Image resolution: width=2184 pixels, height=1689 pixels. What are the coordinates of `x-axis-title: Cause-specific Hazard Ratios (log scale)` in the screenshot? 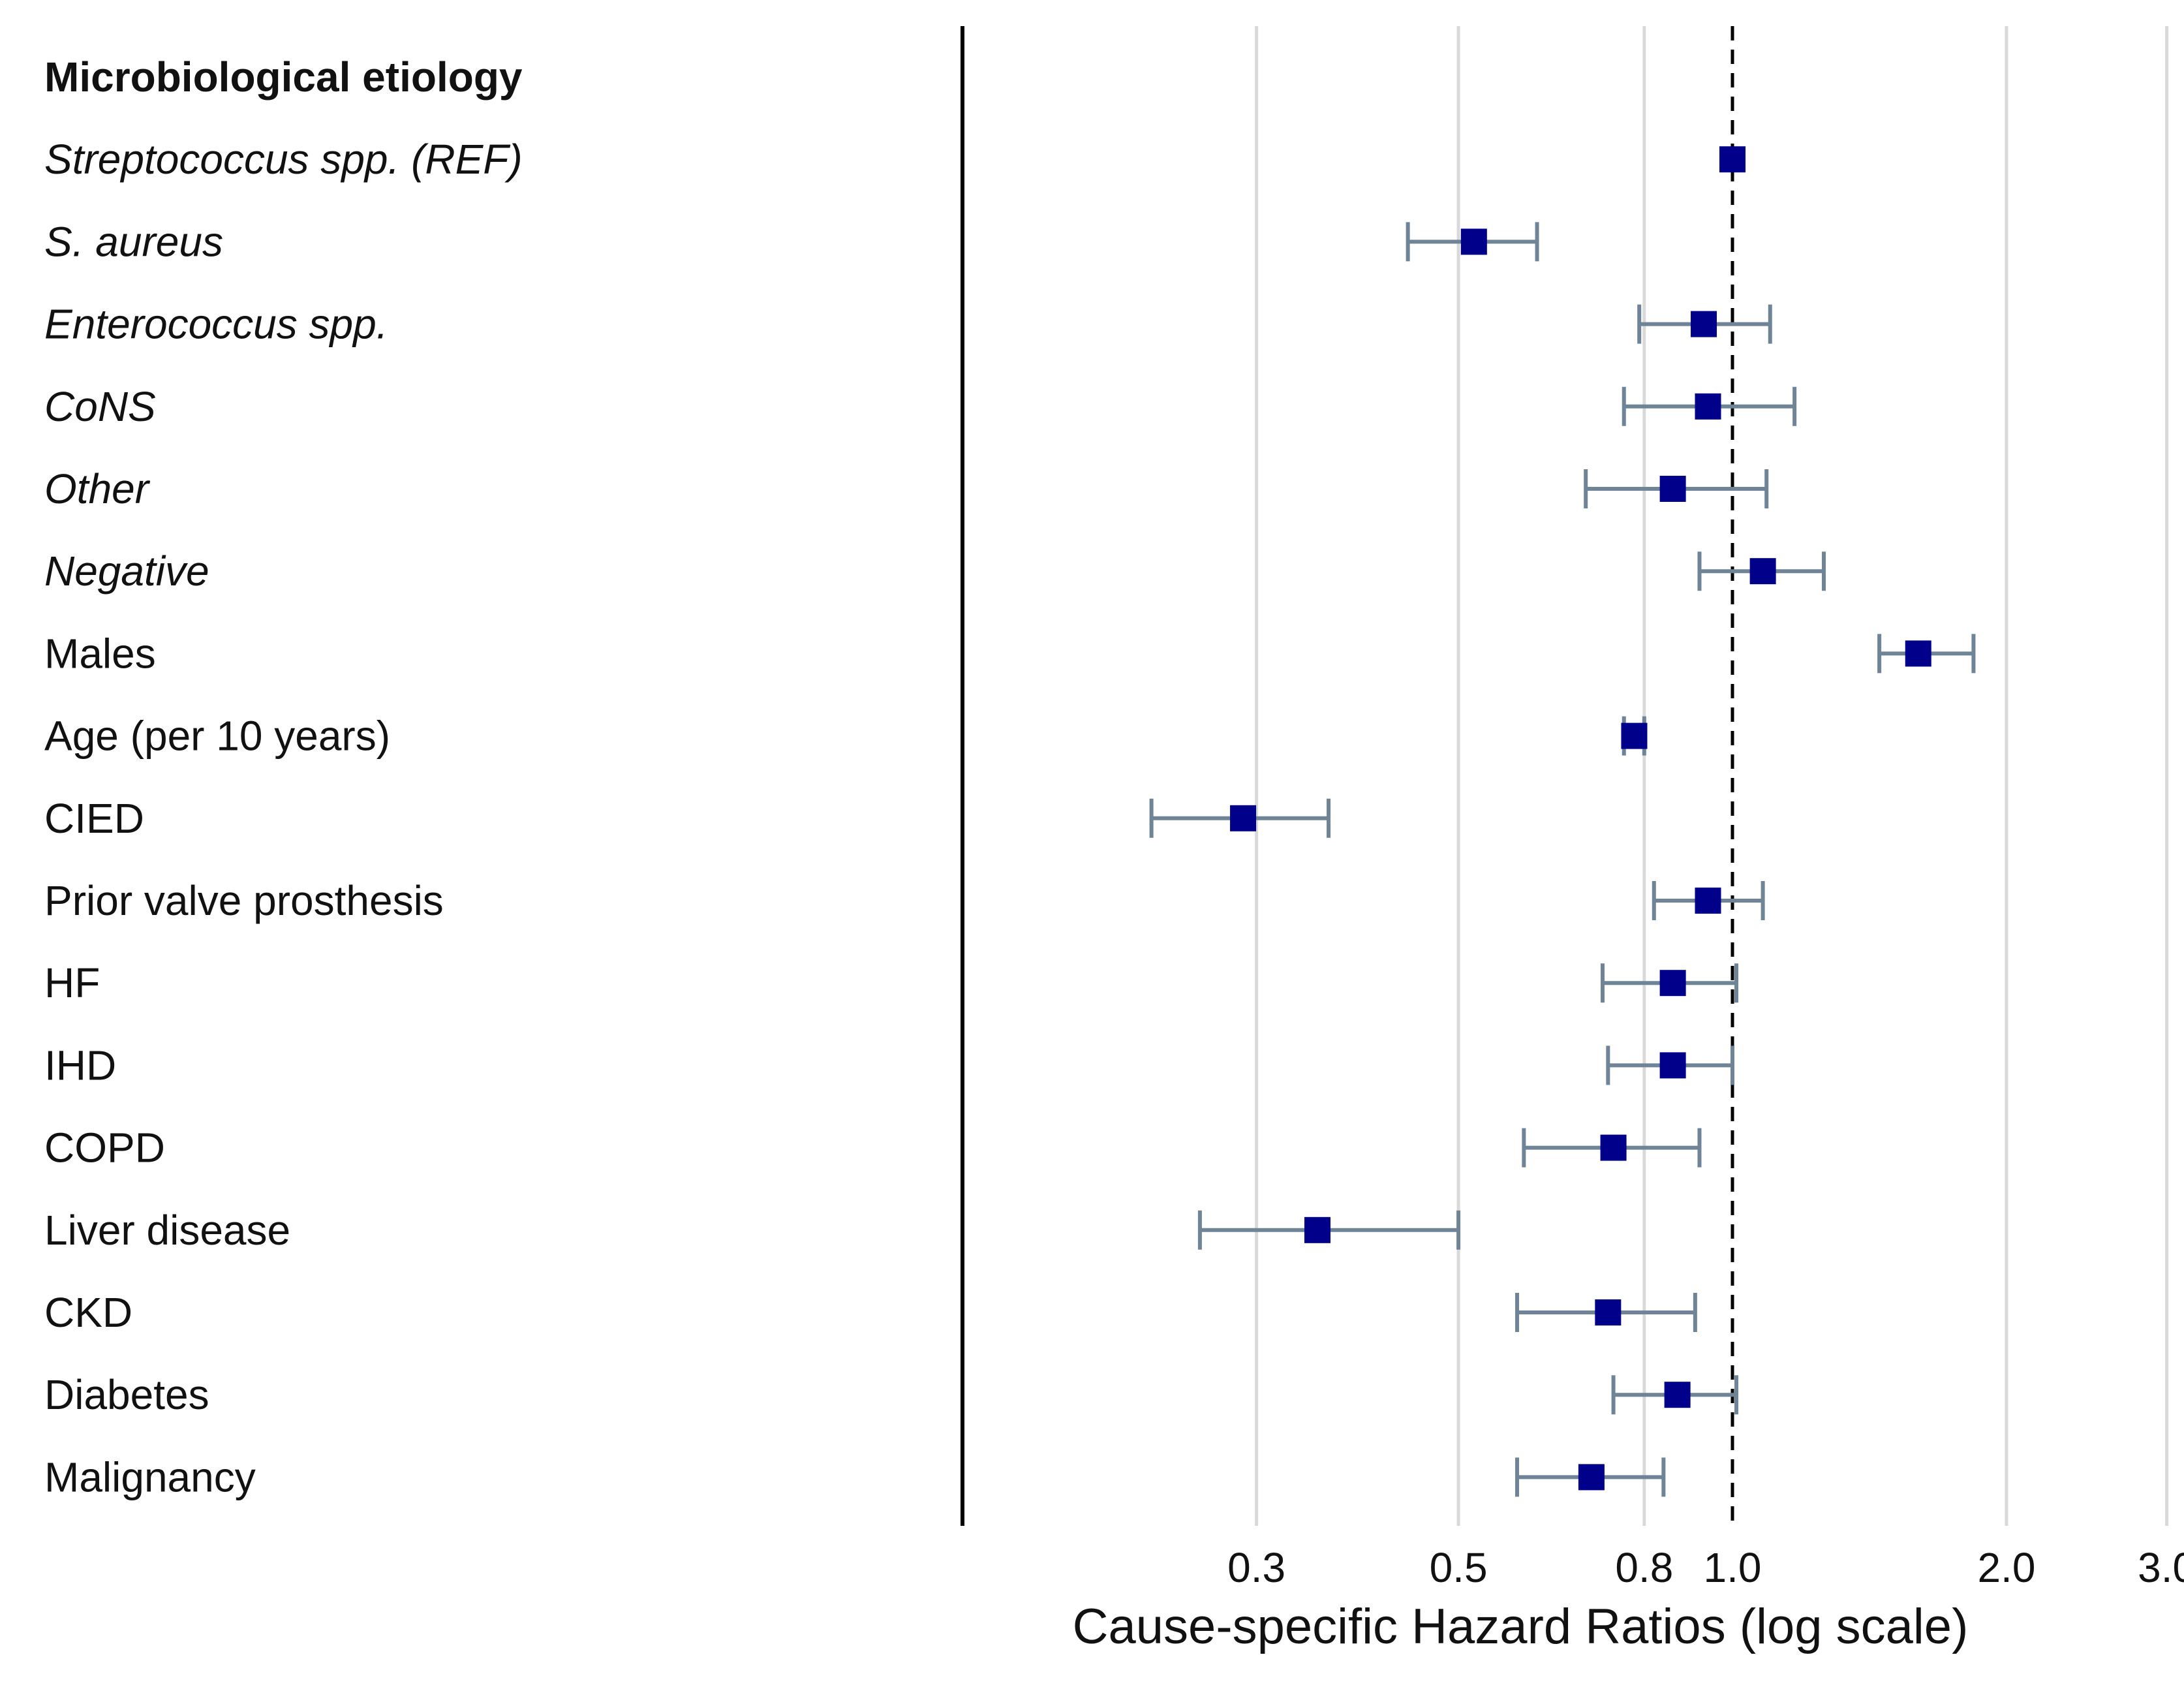 It's located at (1521, 1626).